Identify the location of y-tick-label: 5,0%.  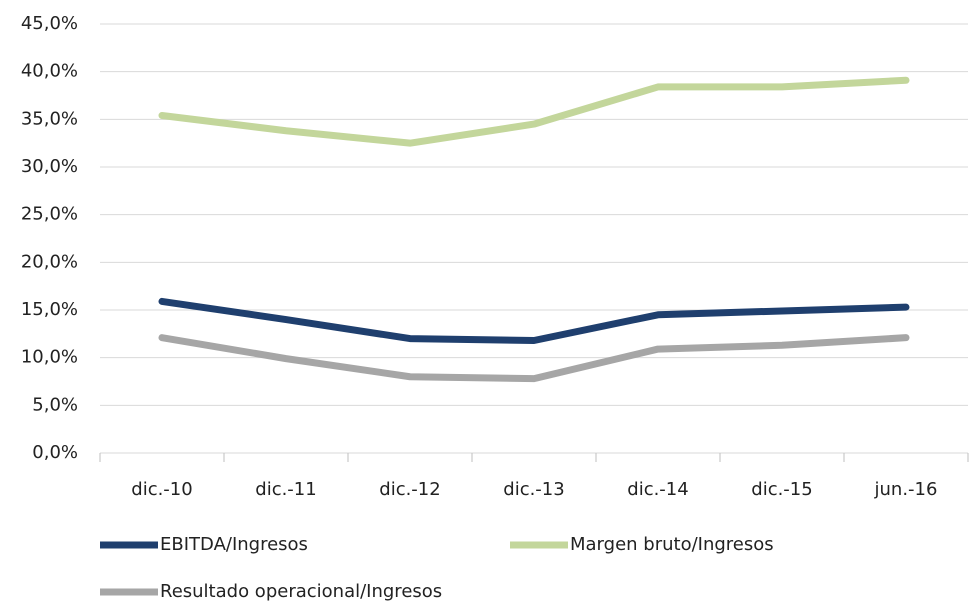
(55, 404).